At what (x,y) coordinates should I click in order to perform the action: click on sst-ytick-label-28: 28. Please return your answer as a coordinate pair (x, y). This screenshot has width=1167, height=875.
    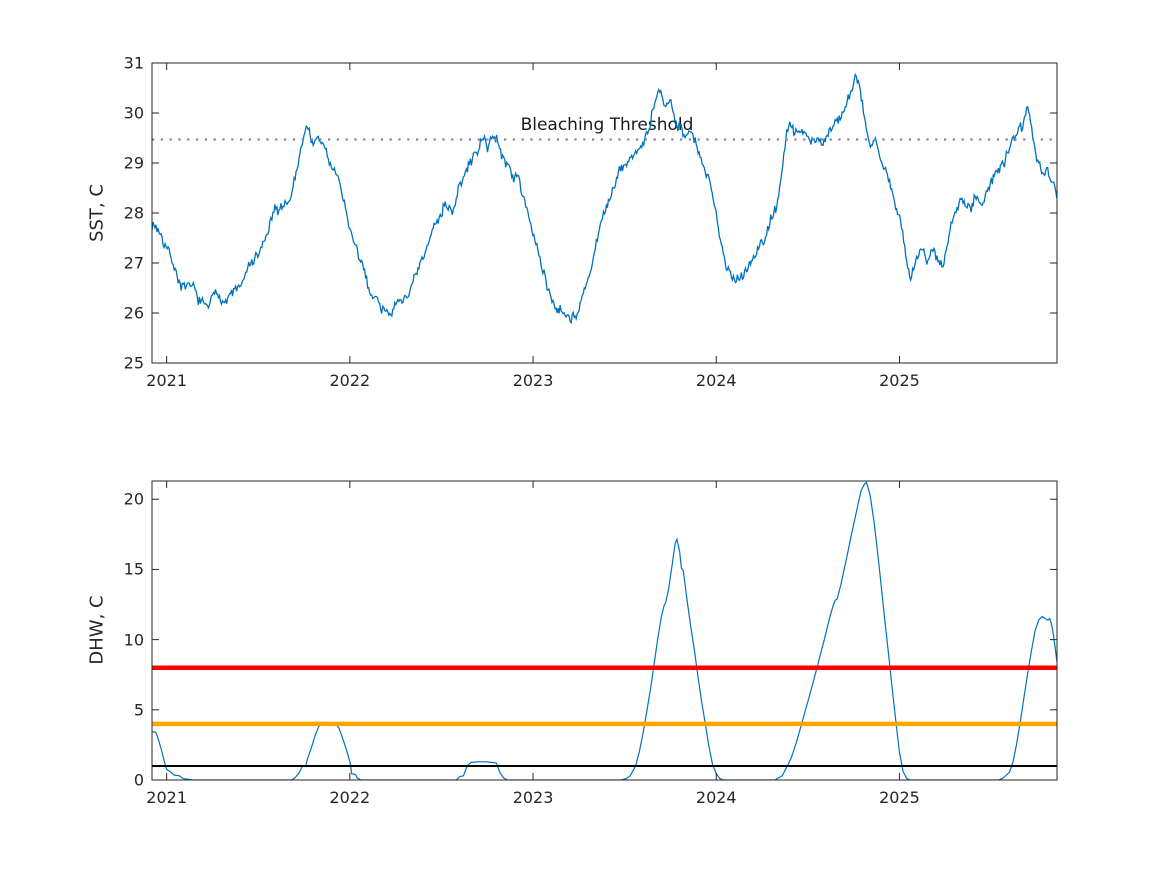
    Looking at the image, I should click on (133, 213).